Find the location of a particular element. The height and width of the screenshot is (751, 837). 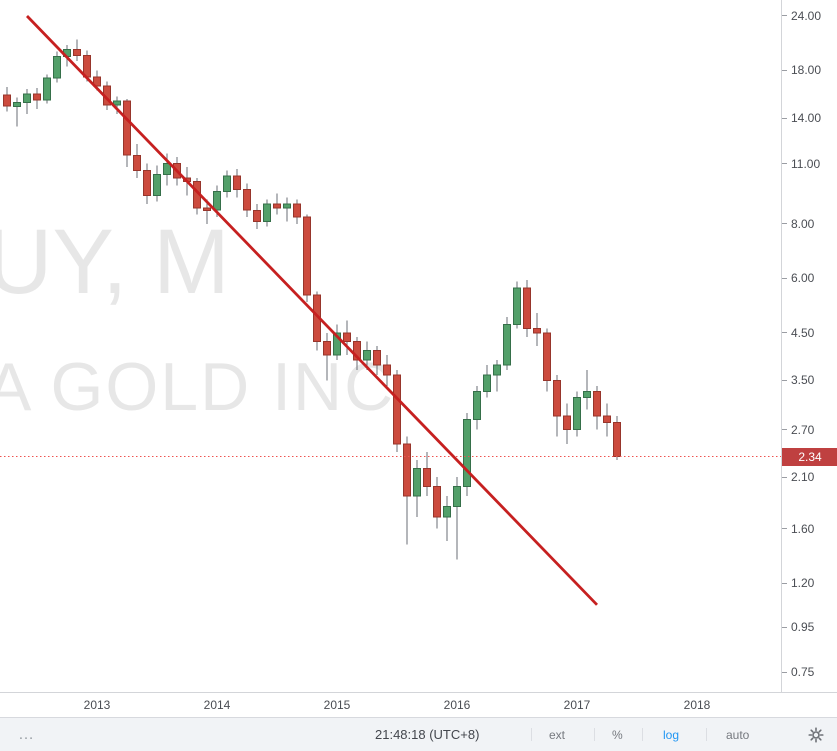

log-scale-button: log is located at coordinates (671, 734).